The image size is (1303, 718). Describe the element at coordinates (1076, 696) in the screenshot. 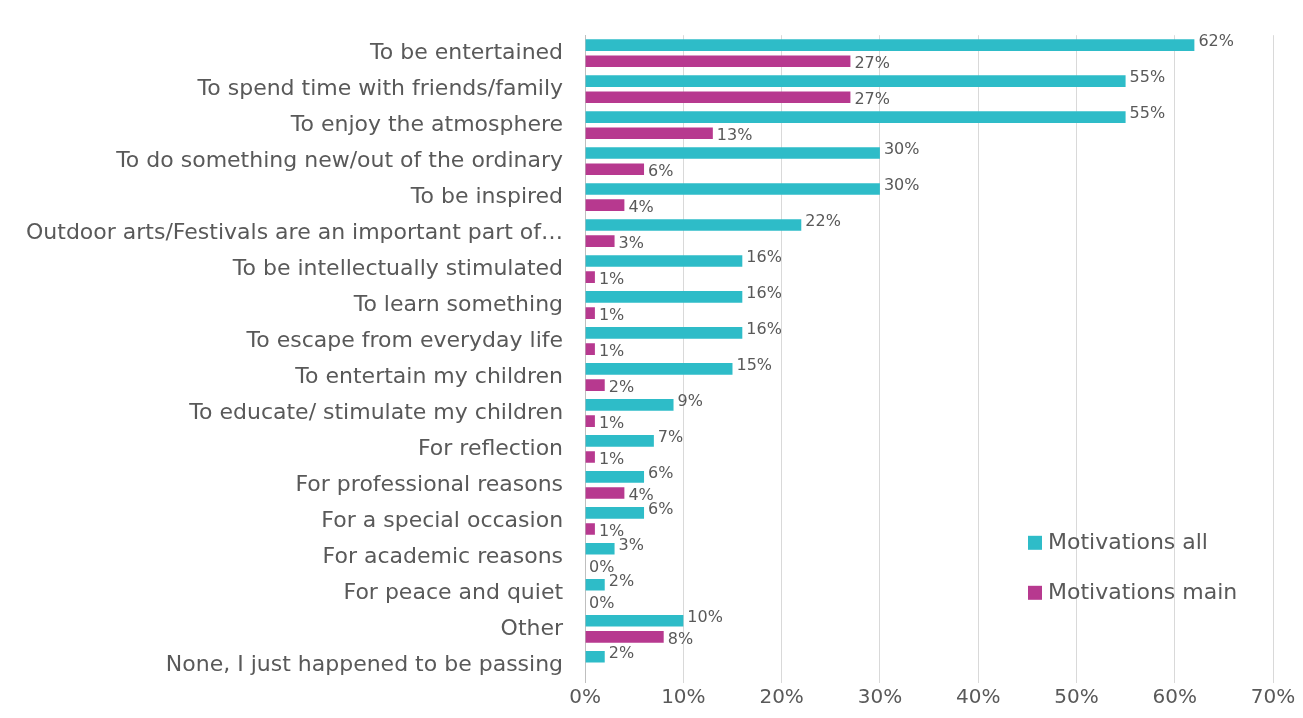

I see `x-tick-label: 50%` at that location.